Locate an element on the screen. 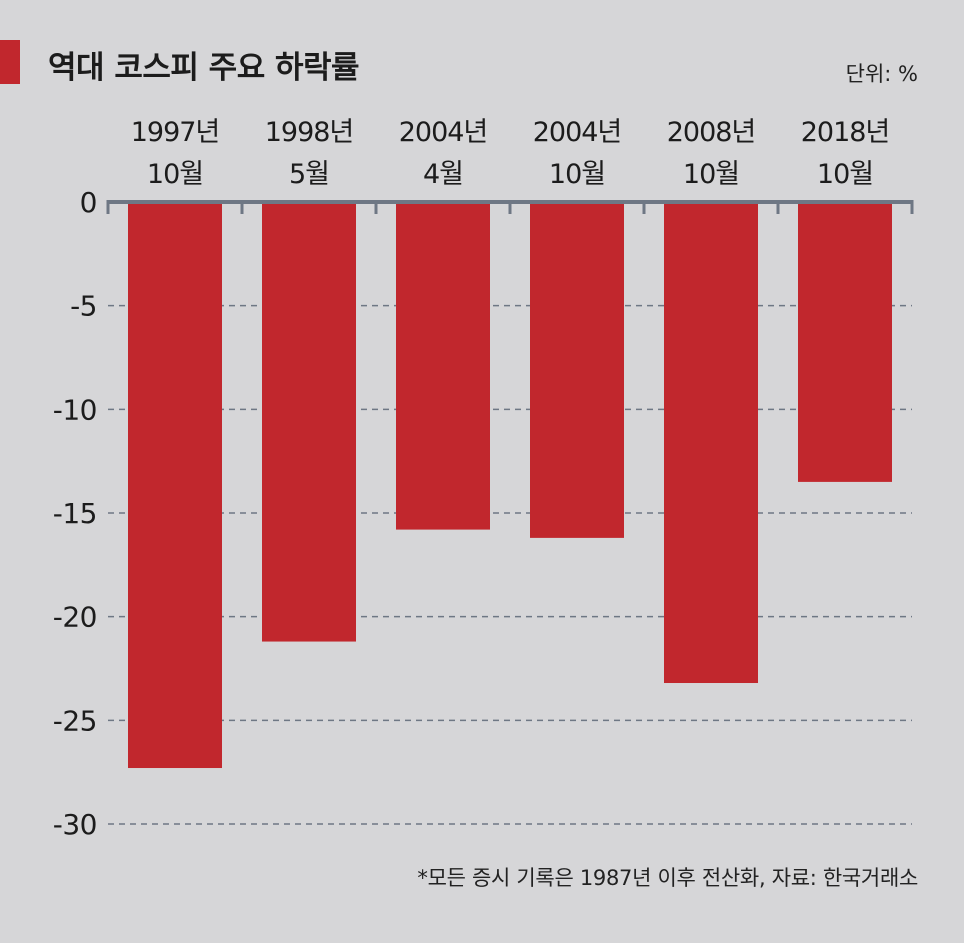 This screenshot has width=964, height=943. category-label: 1997년 is located at coordinates (175, 132).